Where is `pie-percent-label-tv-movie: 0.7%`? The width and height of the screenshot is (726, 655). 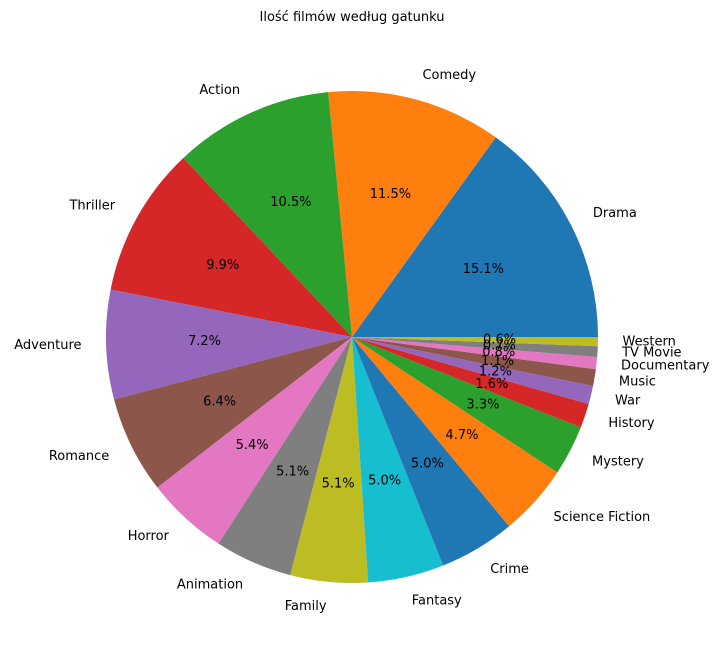 pie-percent-label-tv-movie: 0.7% is located at coordinates (499, 345).